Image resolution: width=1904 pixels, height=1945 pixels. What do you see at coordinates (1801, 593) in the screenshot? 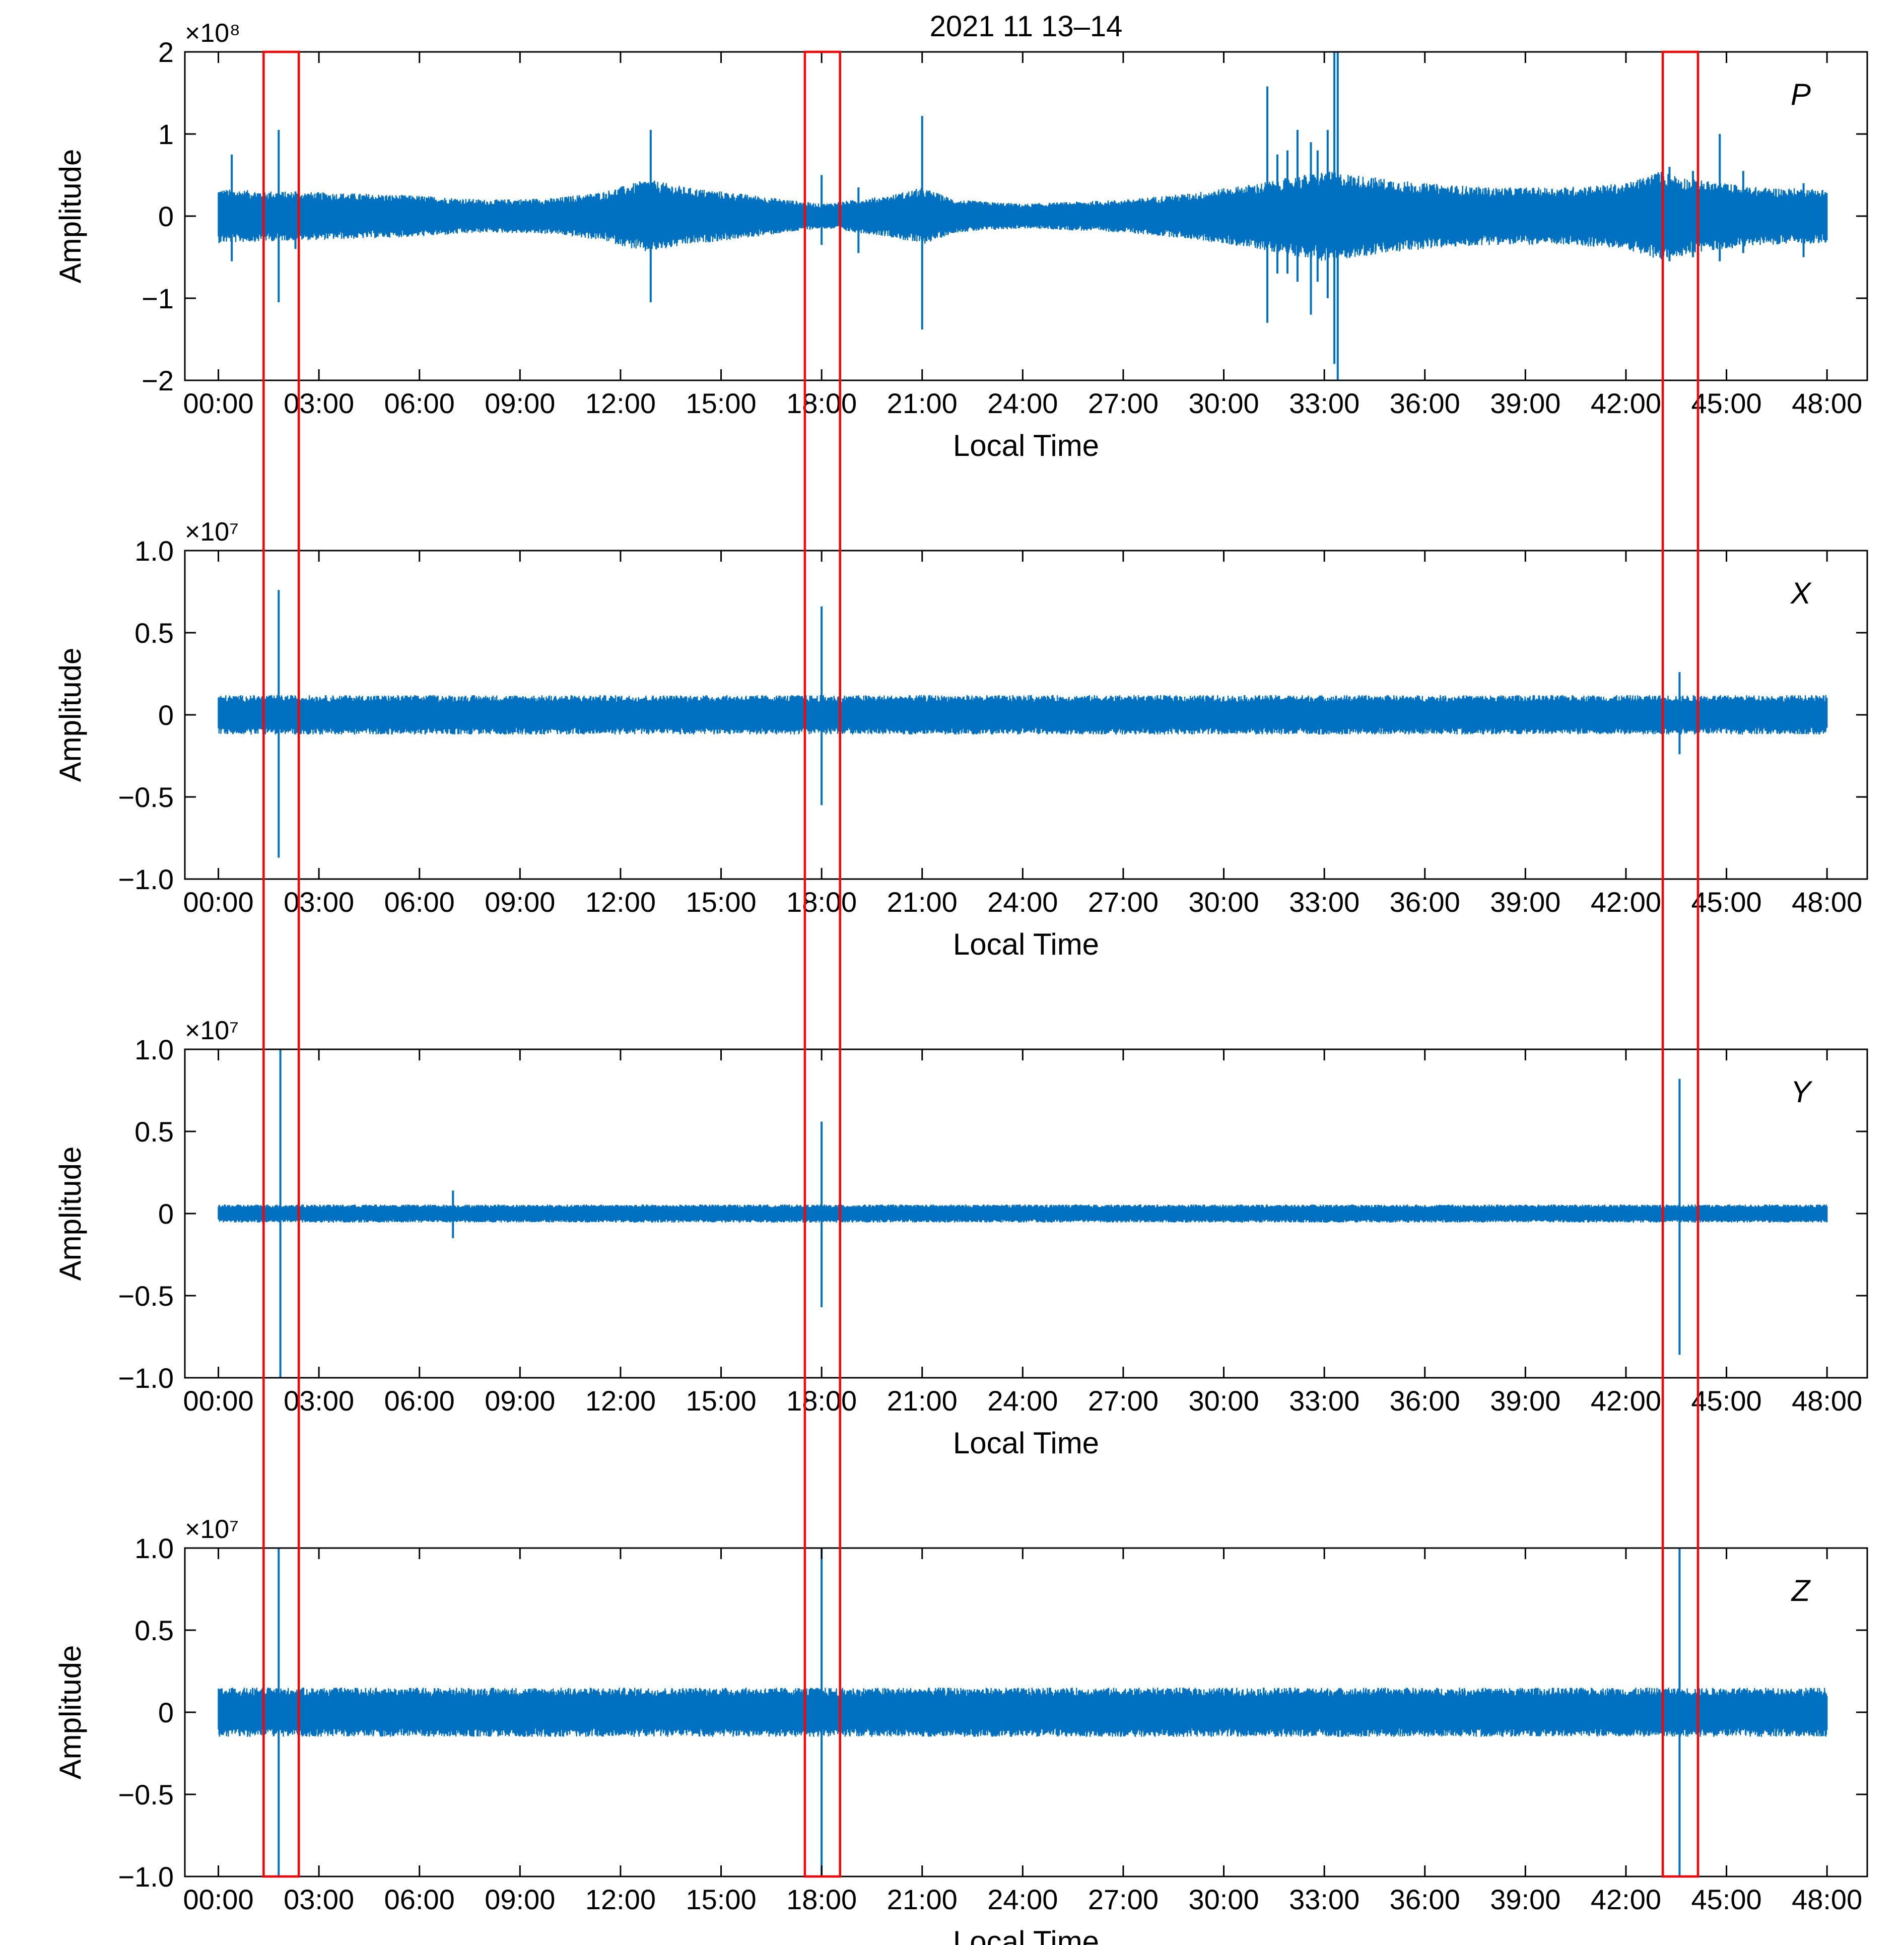
I see `panel-label: X` at bounding box center [1801, 593].